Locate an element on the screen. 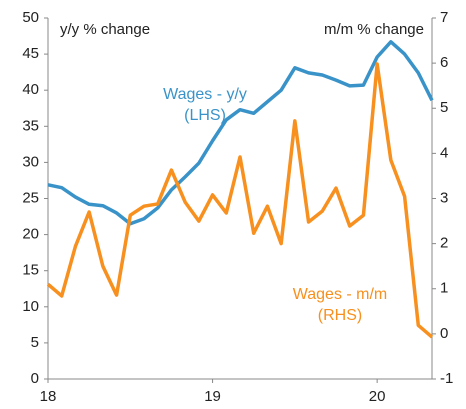 This screenshot has width=466, height=409. x-tick-label: 20 is located at coordinates (377, 396).